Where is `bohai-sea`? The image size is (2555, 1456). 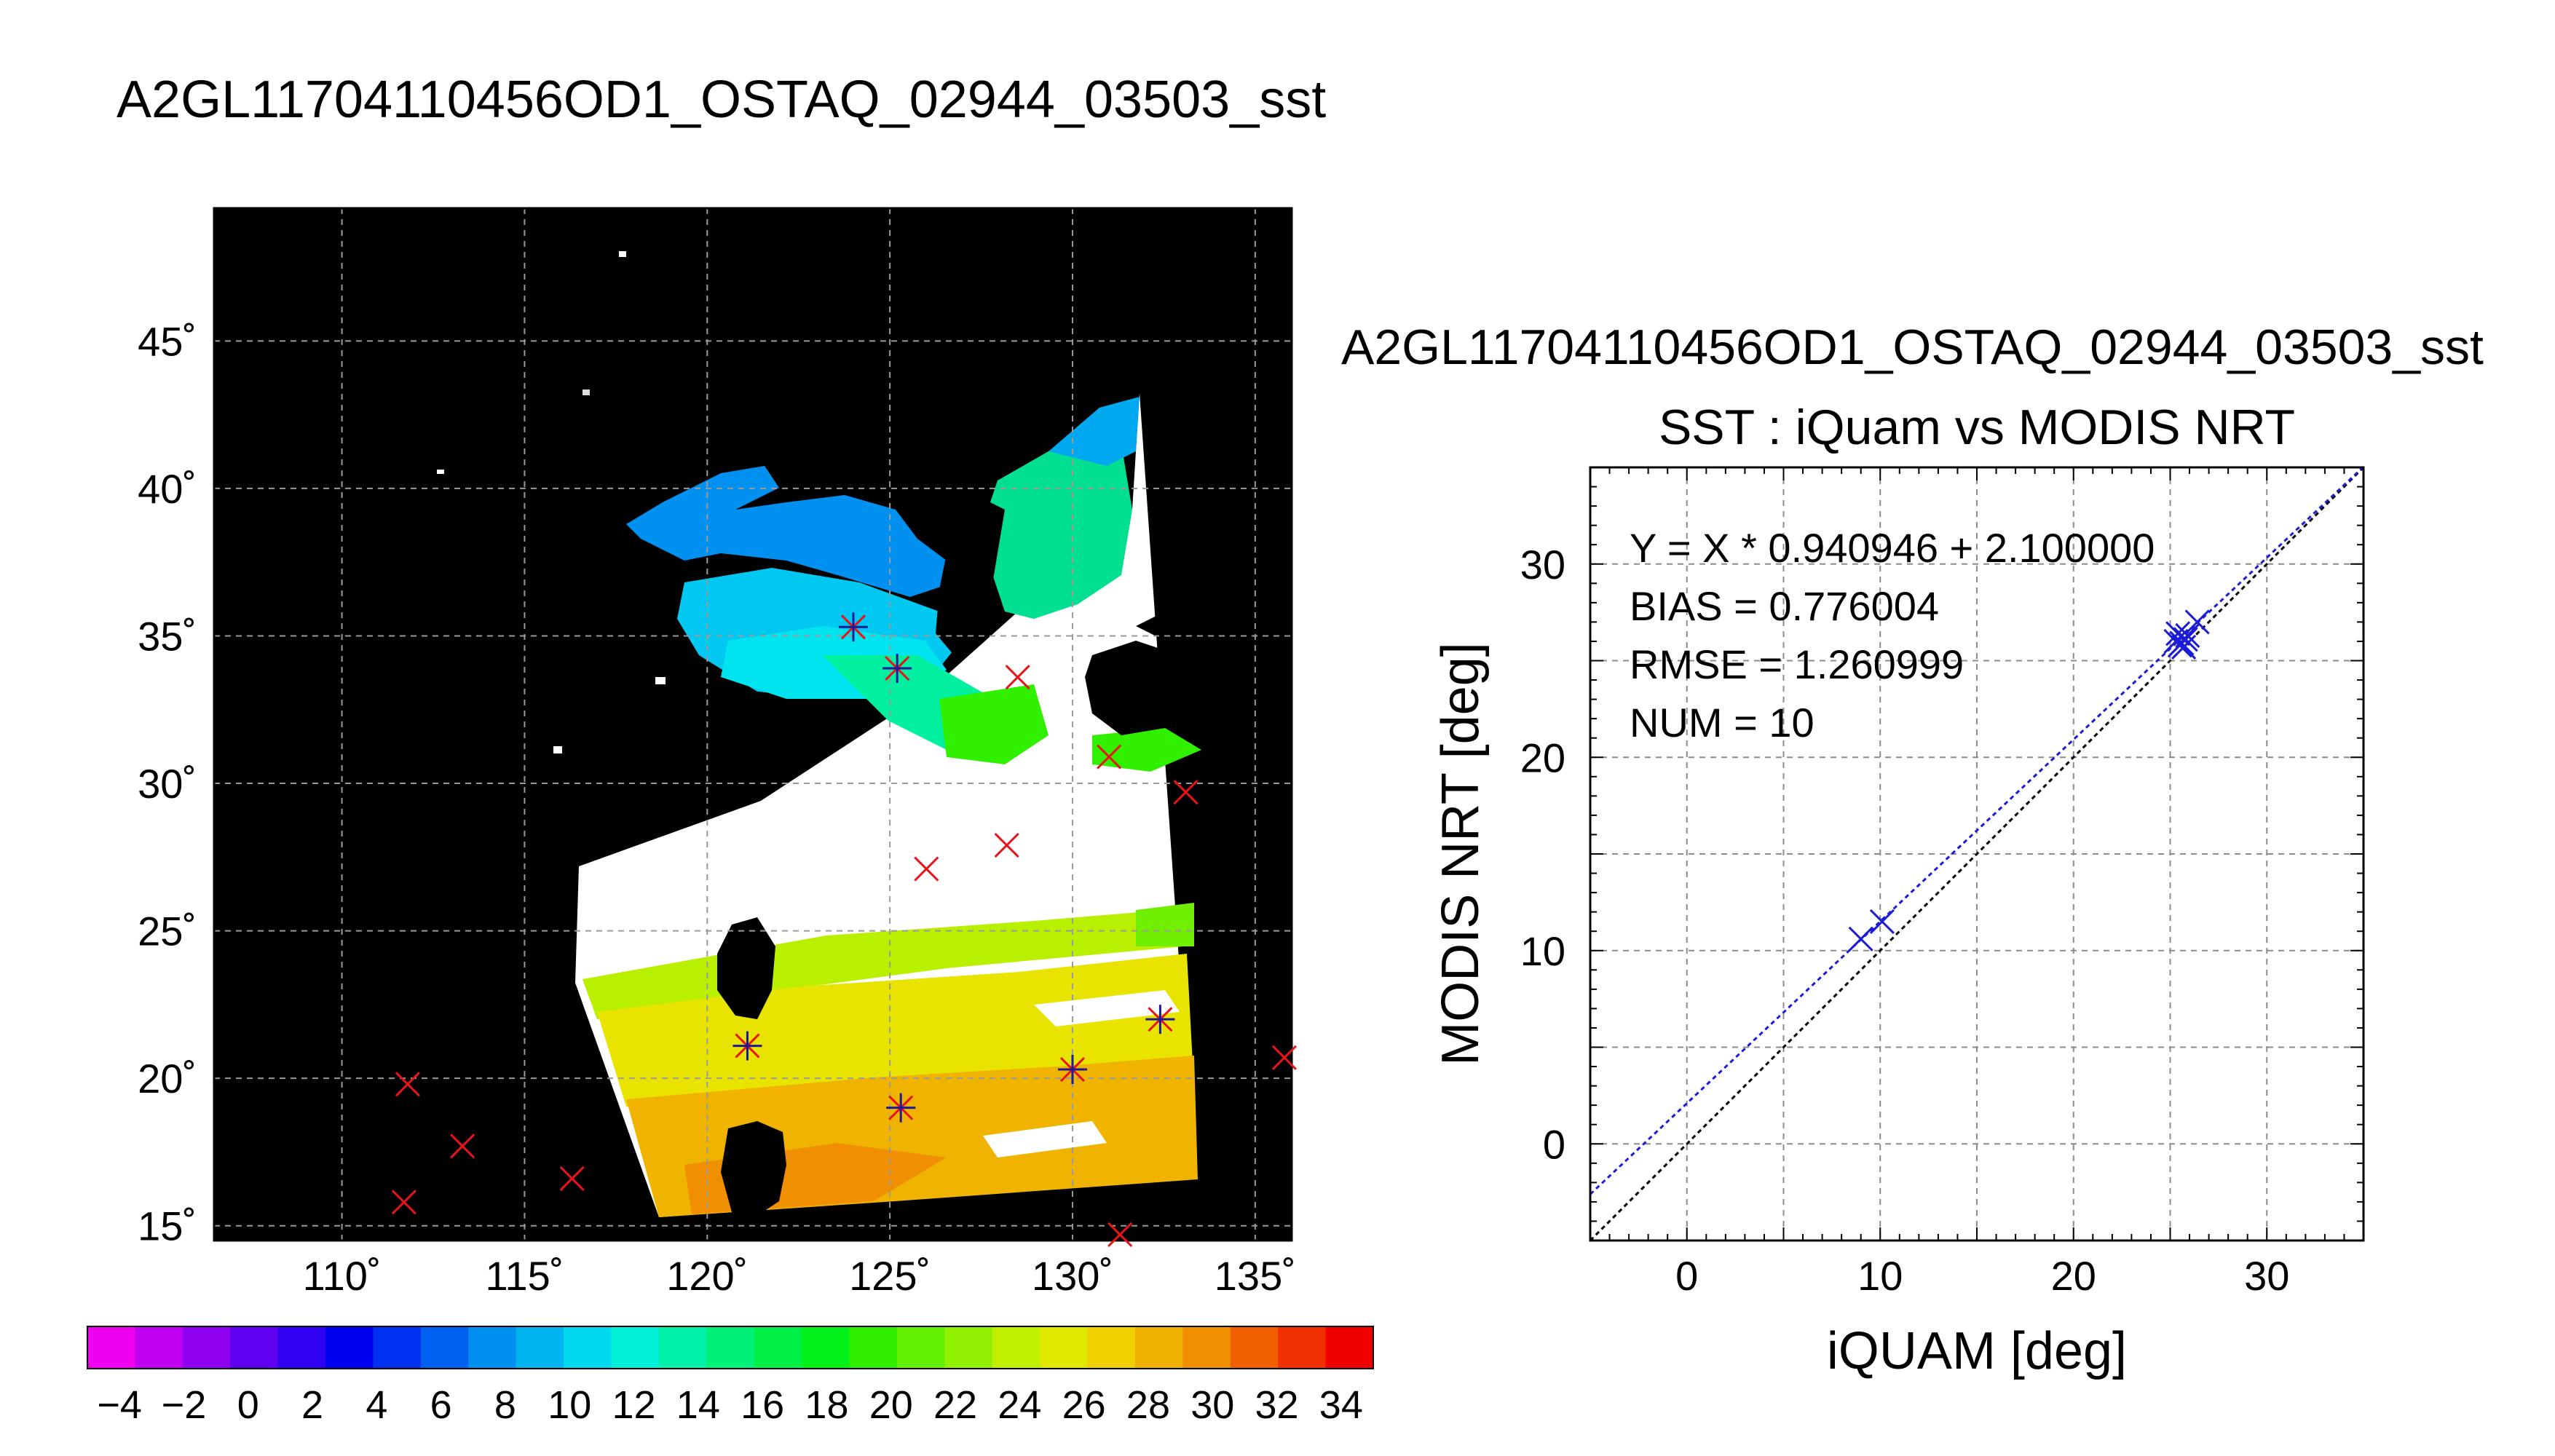 bohai-sea is located at coordinates (790, 531).